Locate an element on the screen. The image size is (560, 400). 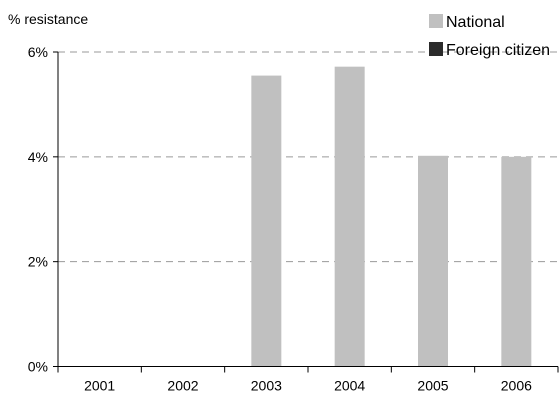
x-tick-label: 2002 is located at coordinates (182, 386).